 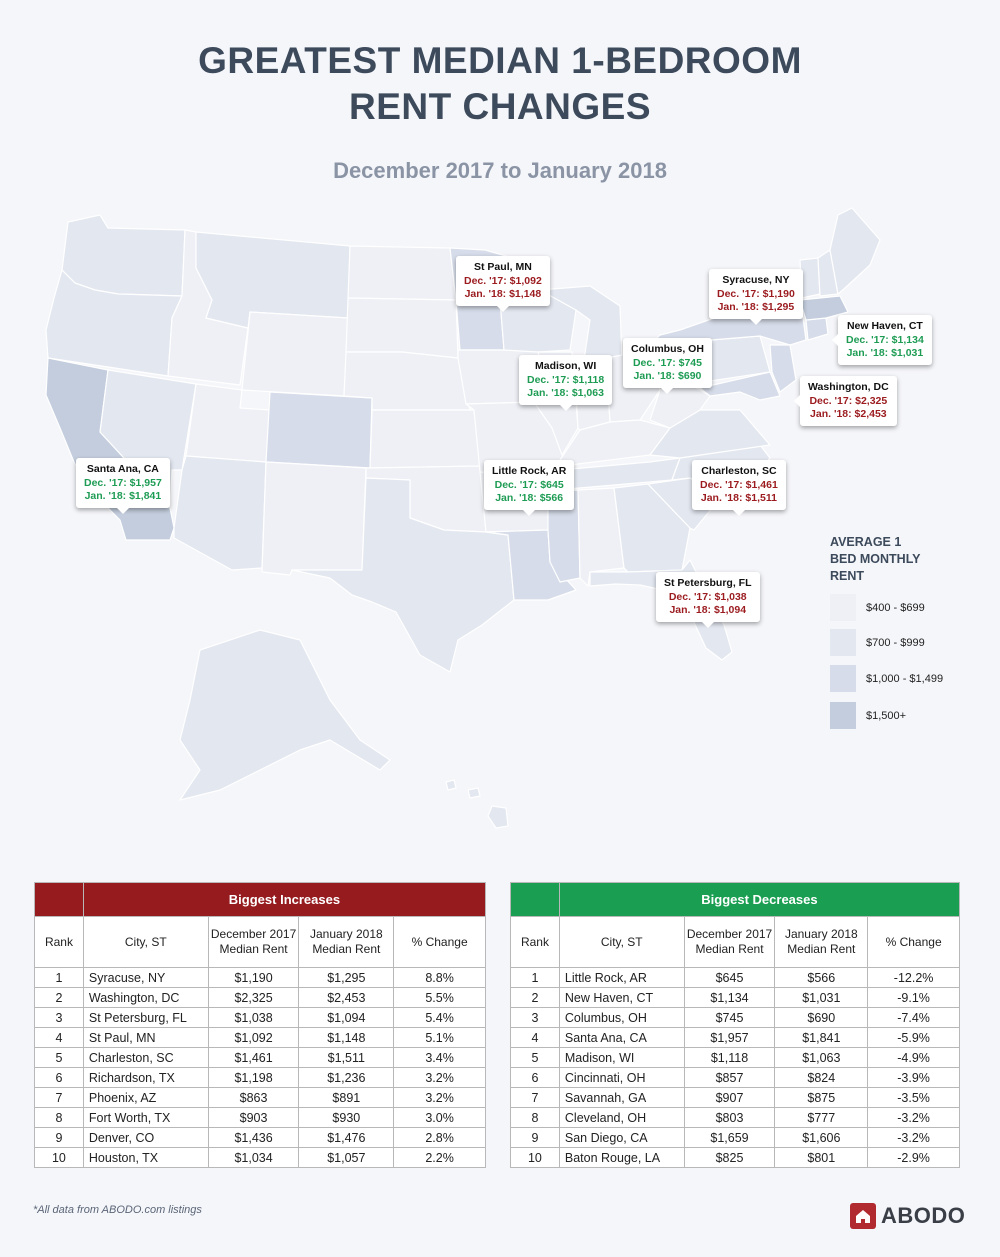 I want to click on jan-rent-cell: $1,063, so click(x=821, y=1057).